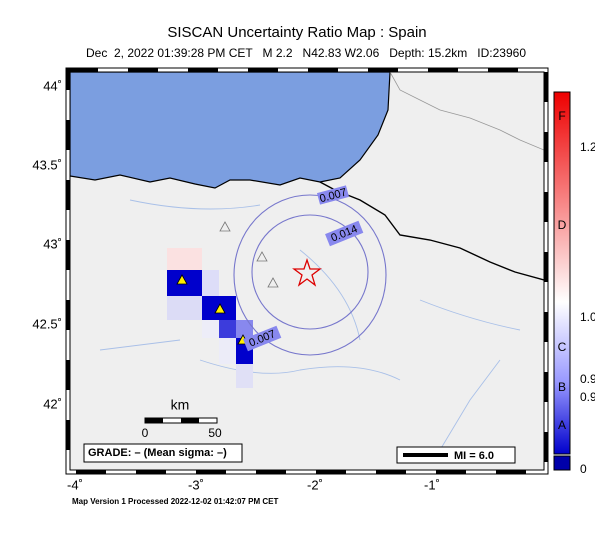  I want to click on colorbar-value: 1.0, so click(587, 317).